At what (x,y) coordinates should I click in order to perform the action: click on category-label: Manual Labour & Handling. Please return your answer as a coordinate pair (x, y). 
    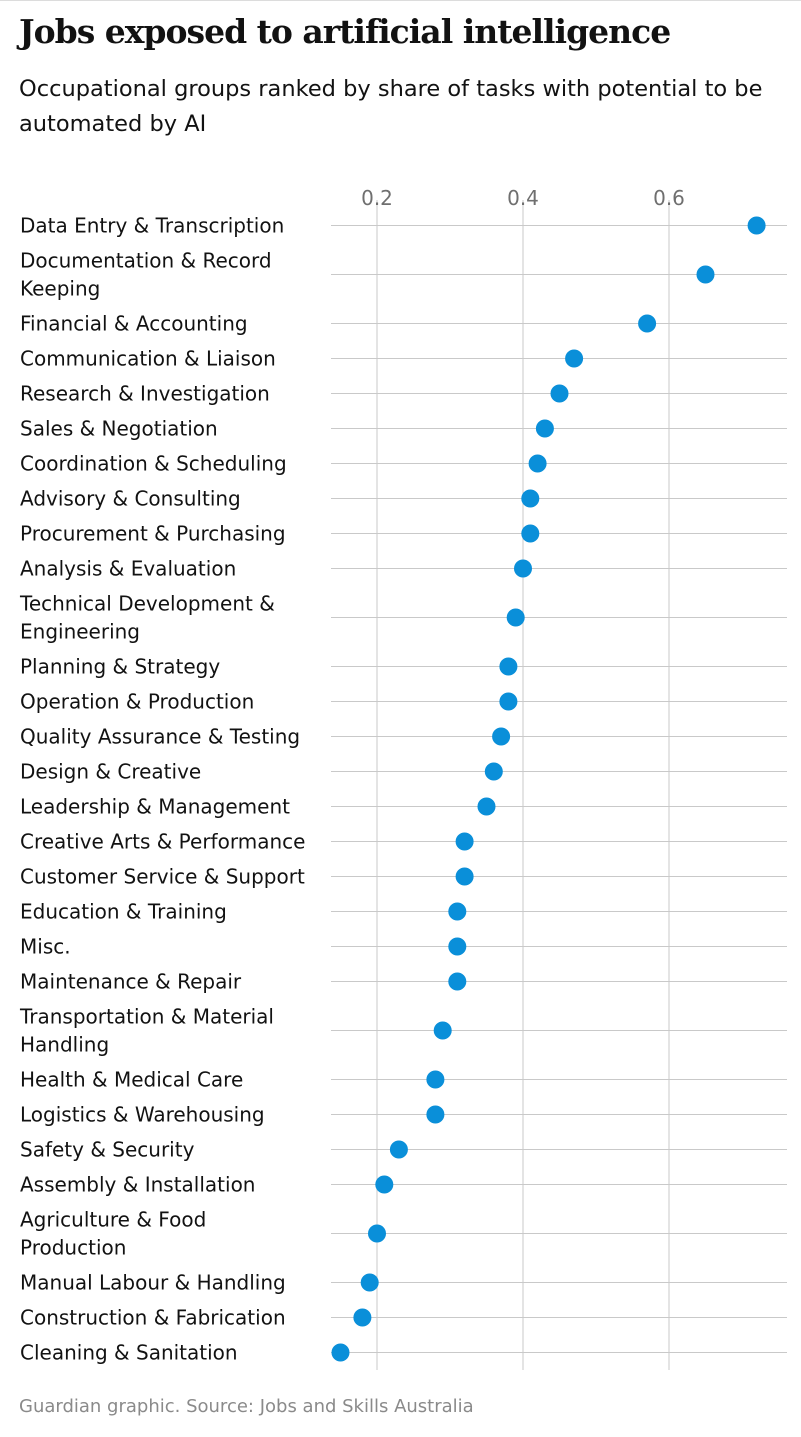
    Looking at the image, I should click on (153, 1283).